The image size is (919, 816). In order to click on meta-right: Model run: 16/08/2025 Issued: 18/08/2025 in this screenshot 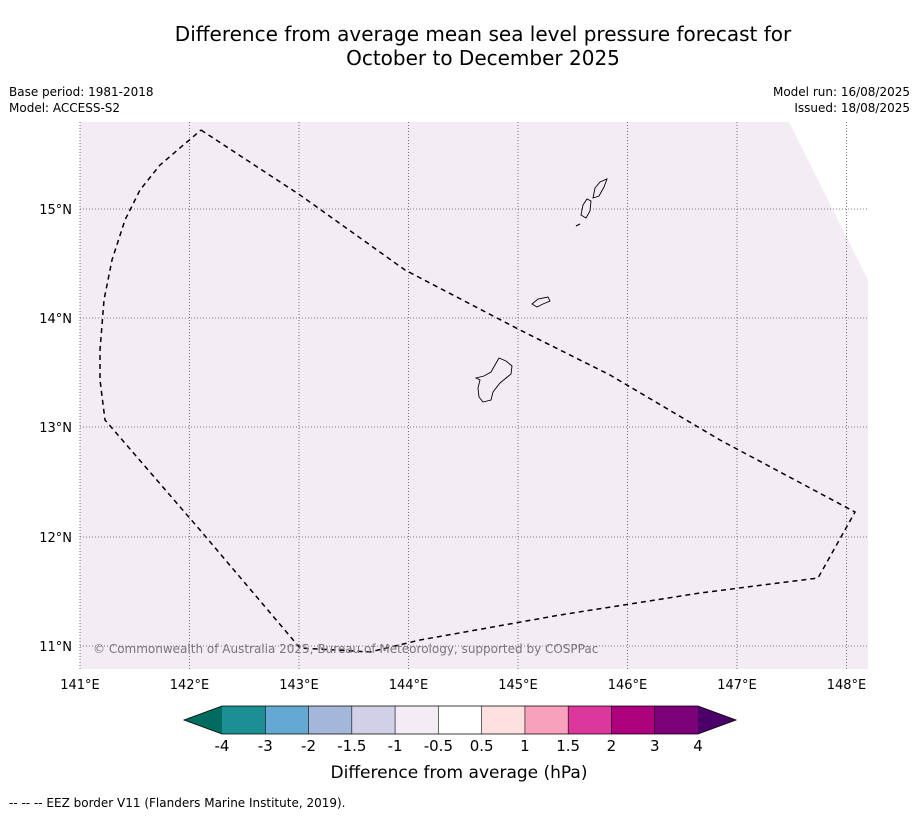, I will do `click(841, 100)`.